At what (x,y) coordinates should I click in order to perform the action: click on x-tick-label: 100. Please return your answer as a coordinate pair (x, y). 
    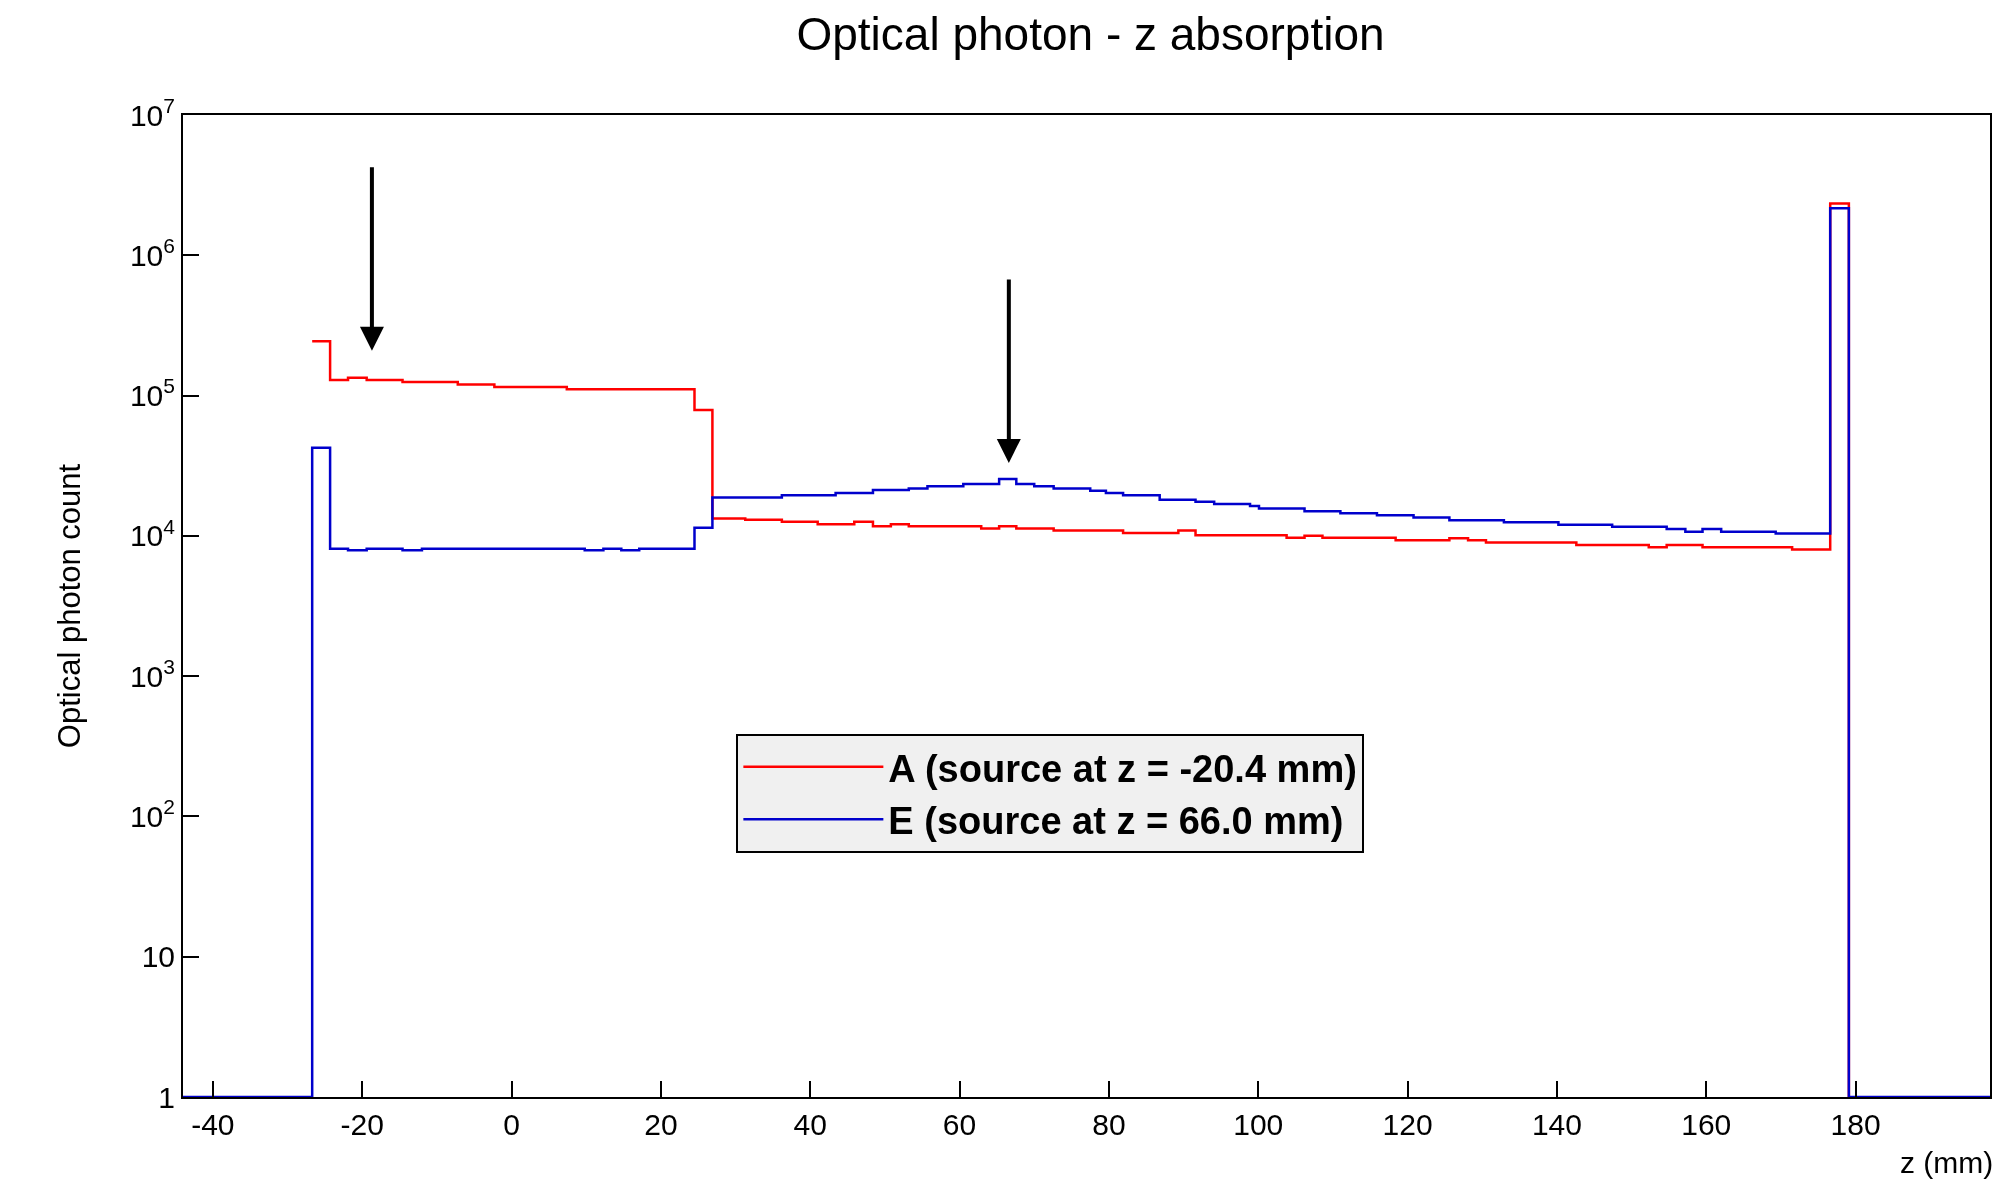
    Looking at the image, I should click on (1258, 1124).